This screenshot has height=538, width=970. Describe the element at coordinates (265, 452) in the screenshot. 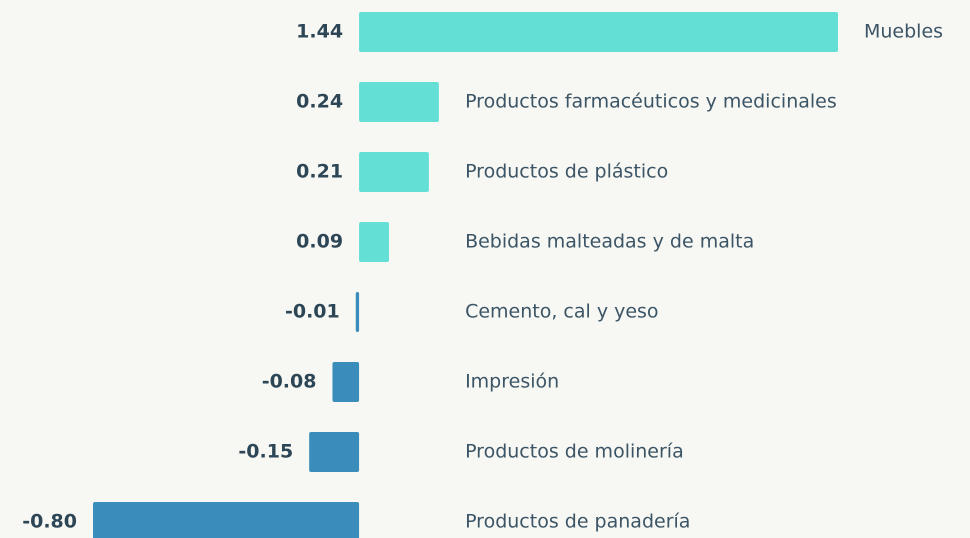

I see `value-label: -0.15` at that location.